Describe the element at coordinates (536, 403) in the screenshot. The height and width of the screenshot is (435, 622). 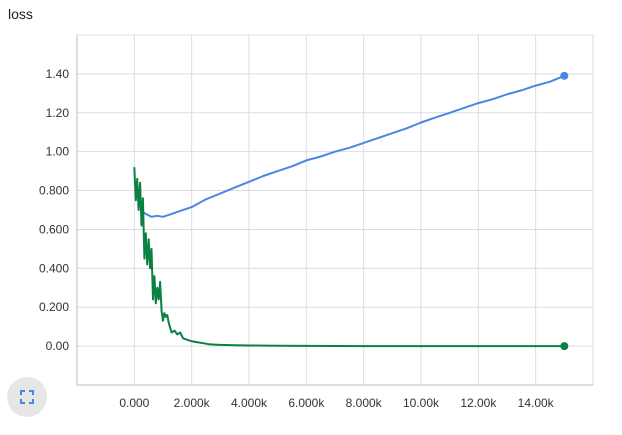
I see `x-tick-label: 14.00k` at that location.